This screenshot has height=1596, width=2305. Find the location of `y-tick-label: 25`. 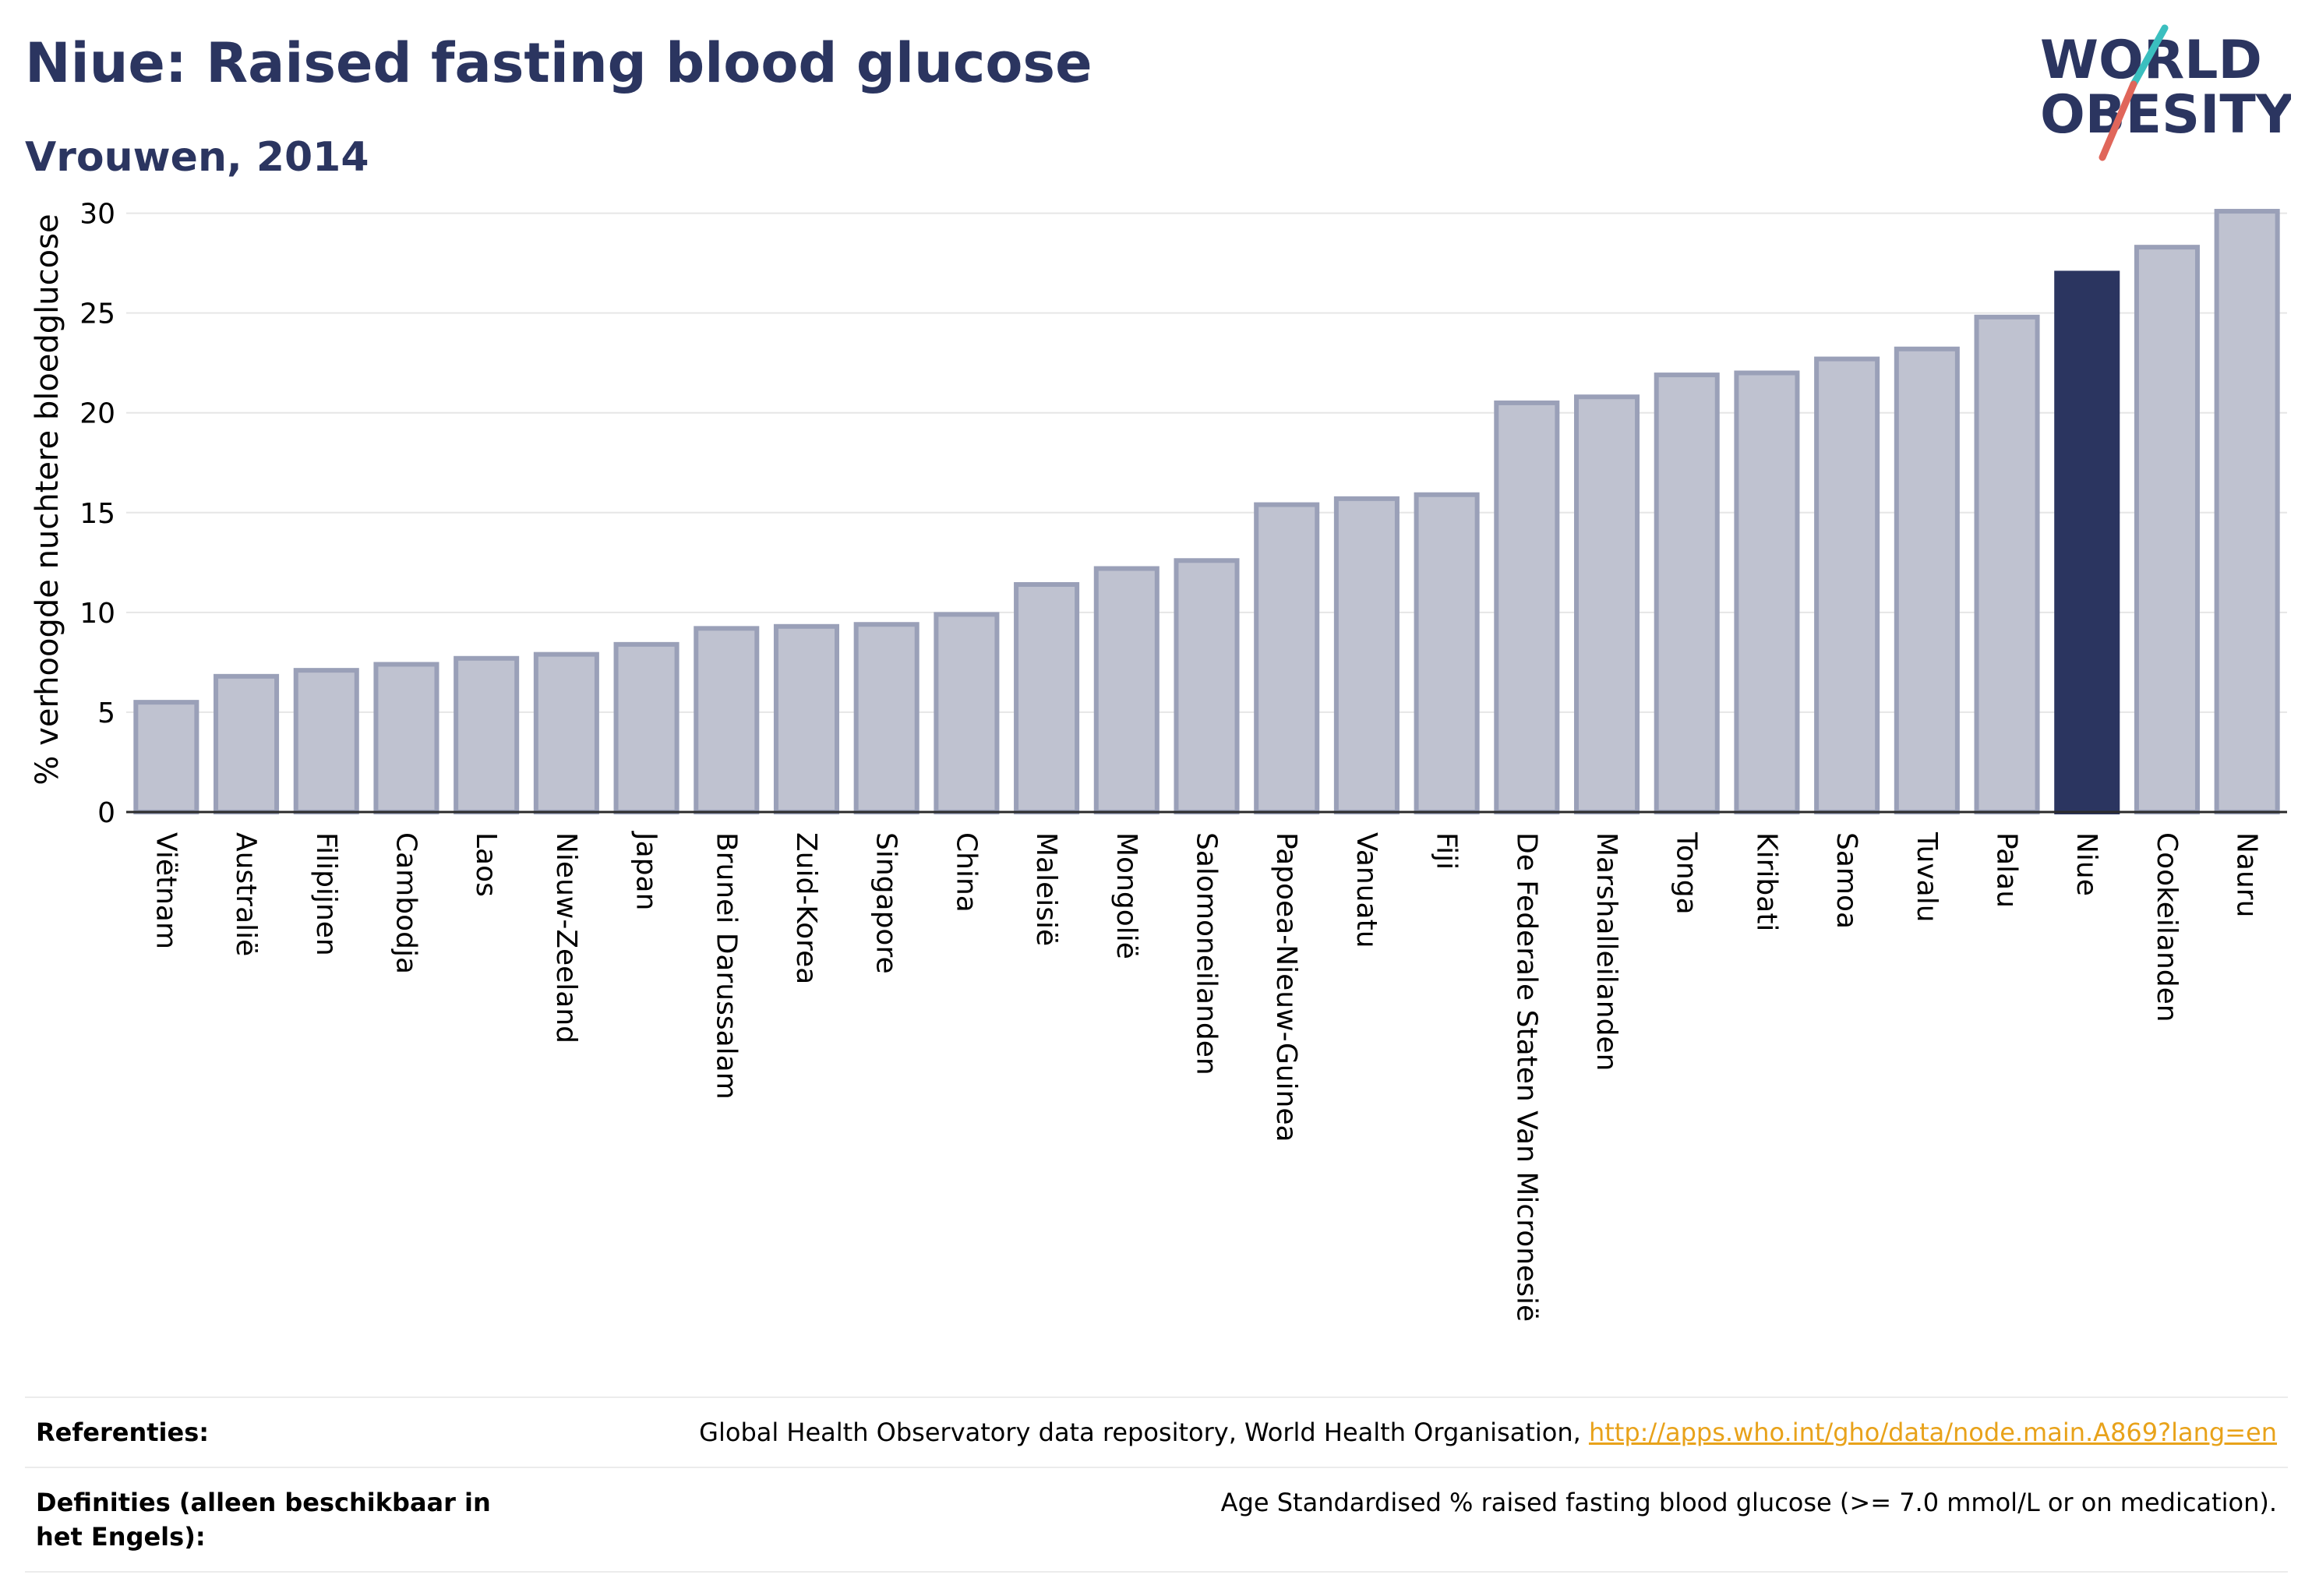

y-tick-label: 25 is located at coordinates (97, 314).